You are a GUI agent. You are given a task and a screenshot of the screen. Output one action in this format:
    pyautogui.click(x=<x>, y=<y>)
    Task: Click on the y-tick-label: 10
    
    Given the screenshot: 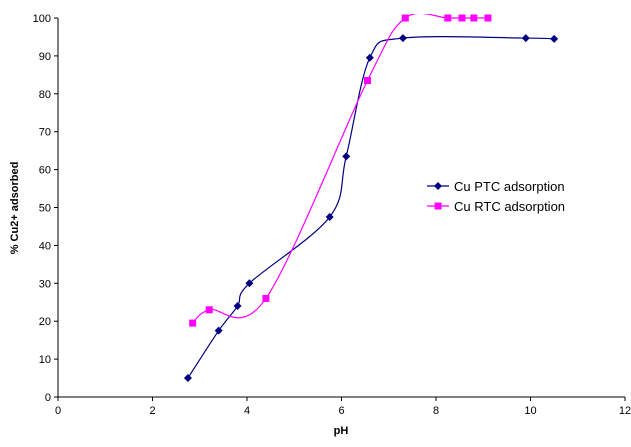 What is the action you would take?
    pyautogui.click(x=45, y=360)
    